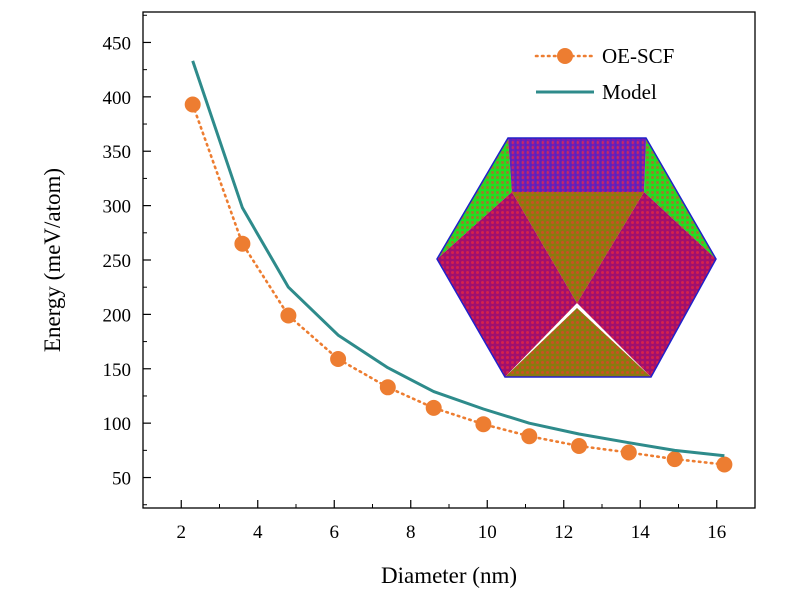  What do you see at coordinates (117, 207) in the screenshot?
I see `y-tick-label: 300` at bounding box center [117, 207].